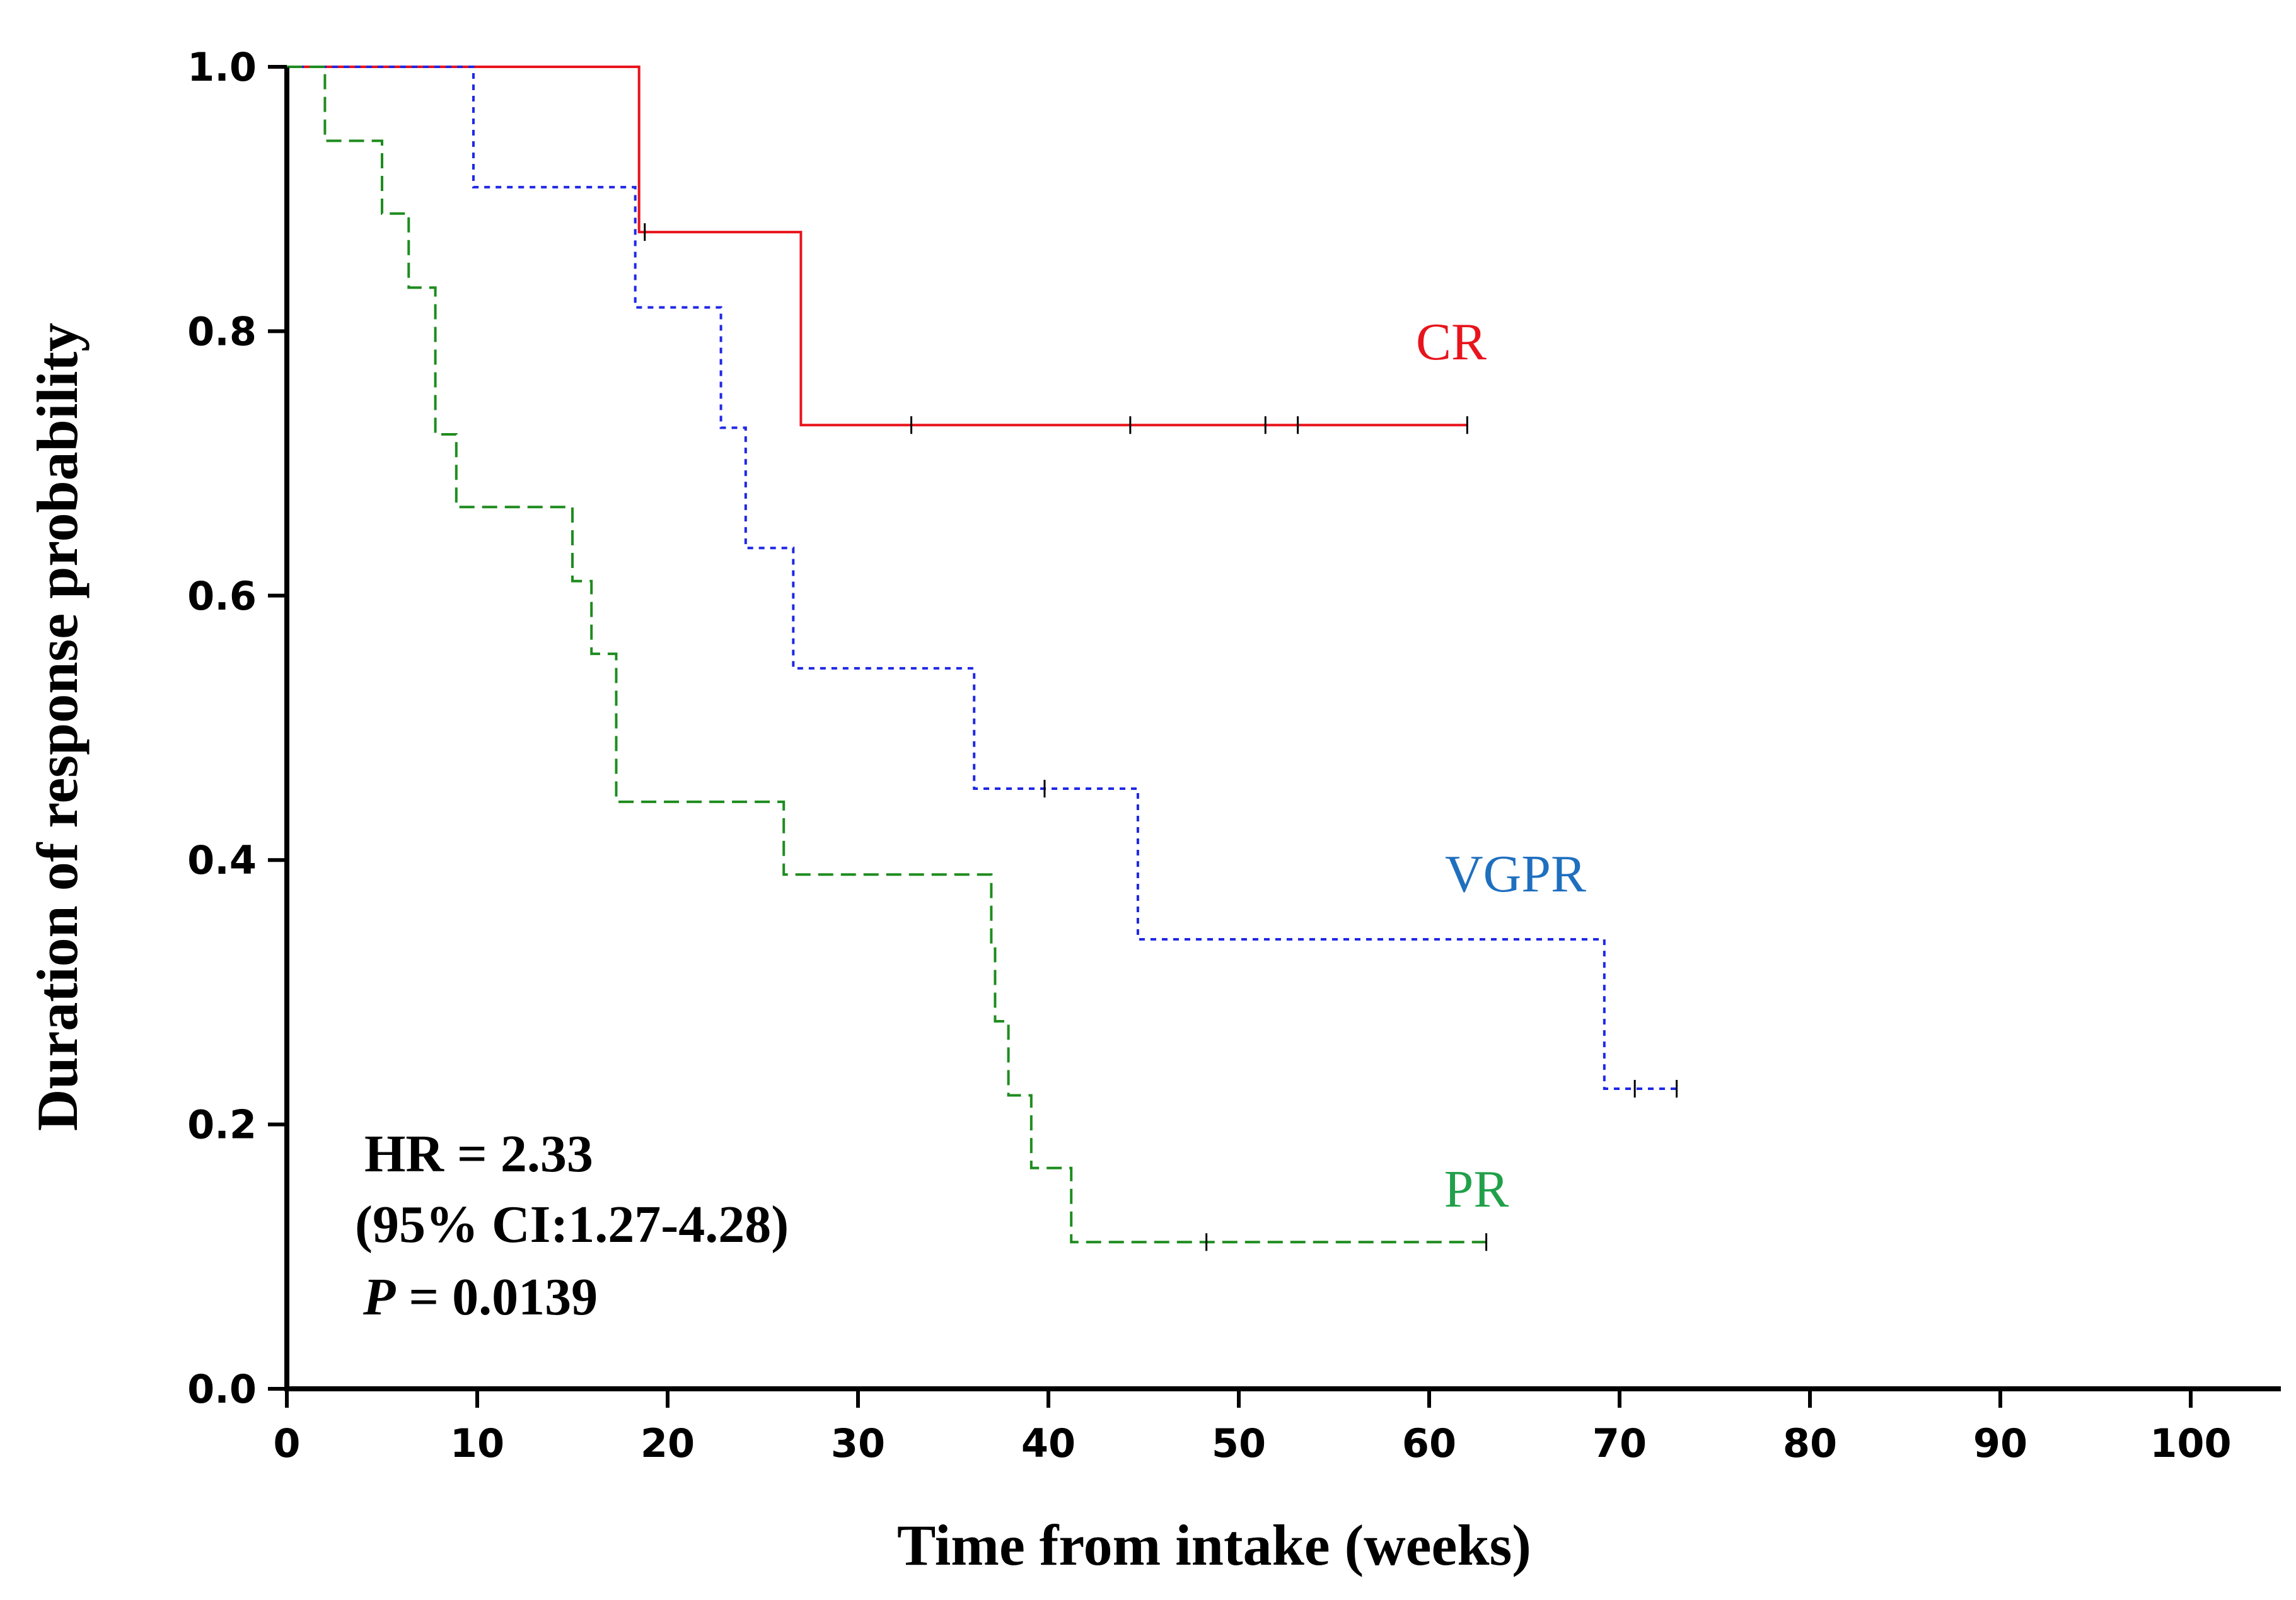  Describe the element at coordinates (57, 727) in the screenshot. I see `y-axis-title: Duration of response probability` at that location.